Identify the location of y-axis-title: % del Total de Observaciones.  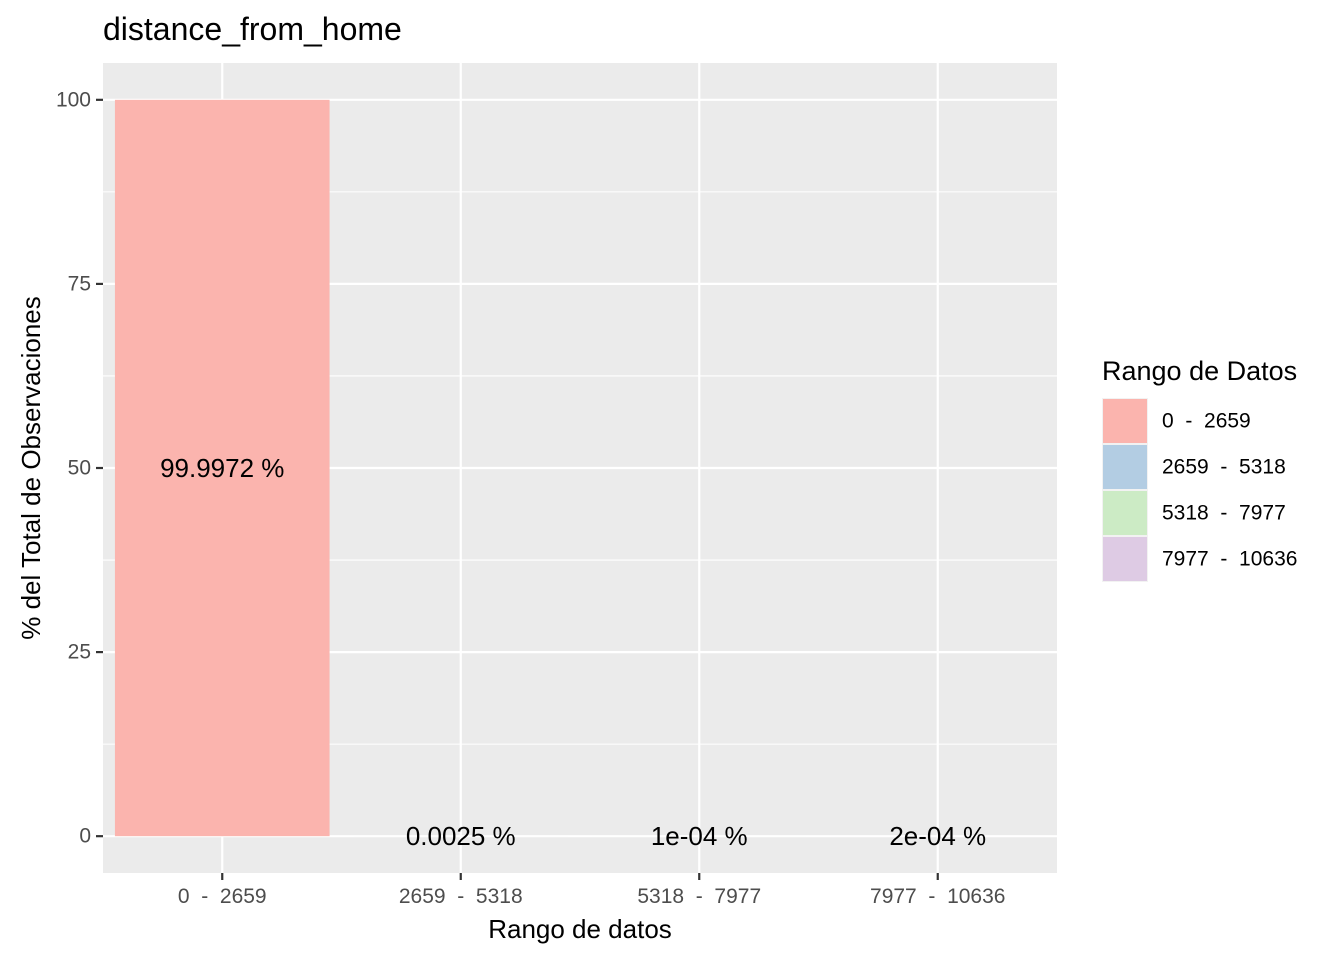
(31, 468).